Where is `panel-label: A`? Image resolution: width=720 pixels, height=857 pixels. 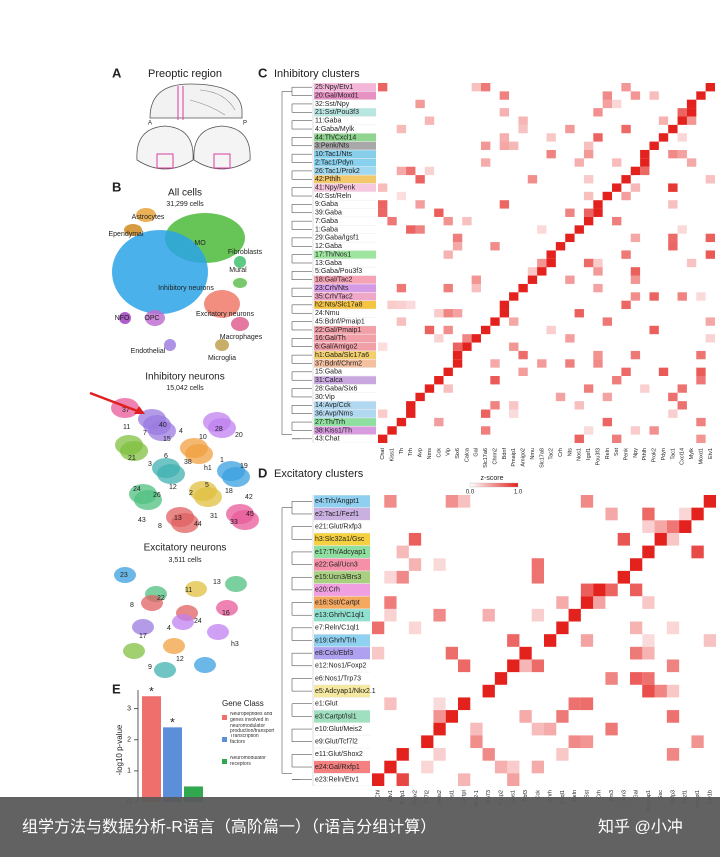 panel-label: A is located at coordinates (117, 72).